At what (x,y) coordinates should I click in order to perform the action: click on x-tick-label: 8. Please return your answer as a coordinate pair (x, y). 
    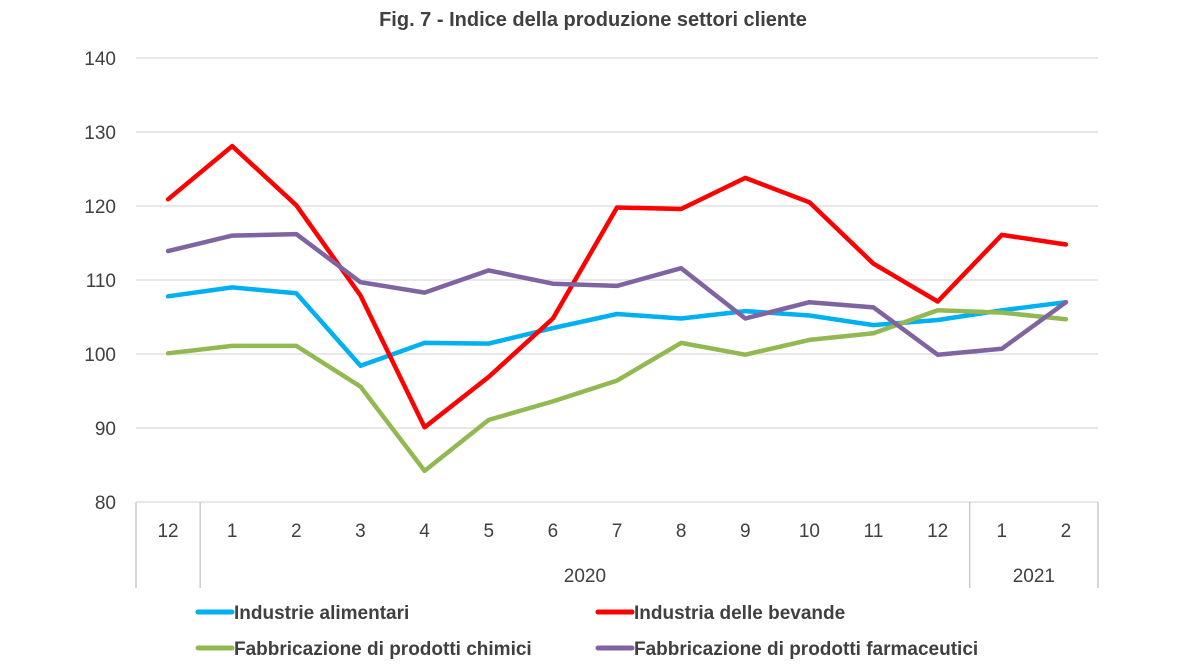
    Looking at the image, I should click on (681, 531).